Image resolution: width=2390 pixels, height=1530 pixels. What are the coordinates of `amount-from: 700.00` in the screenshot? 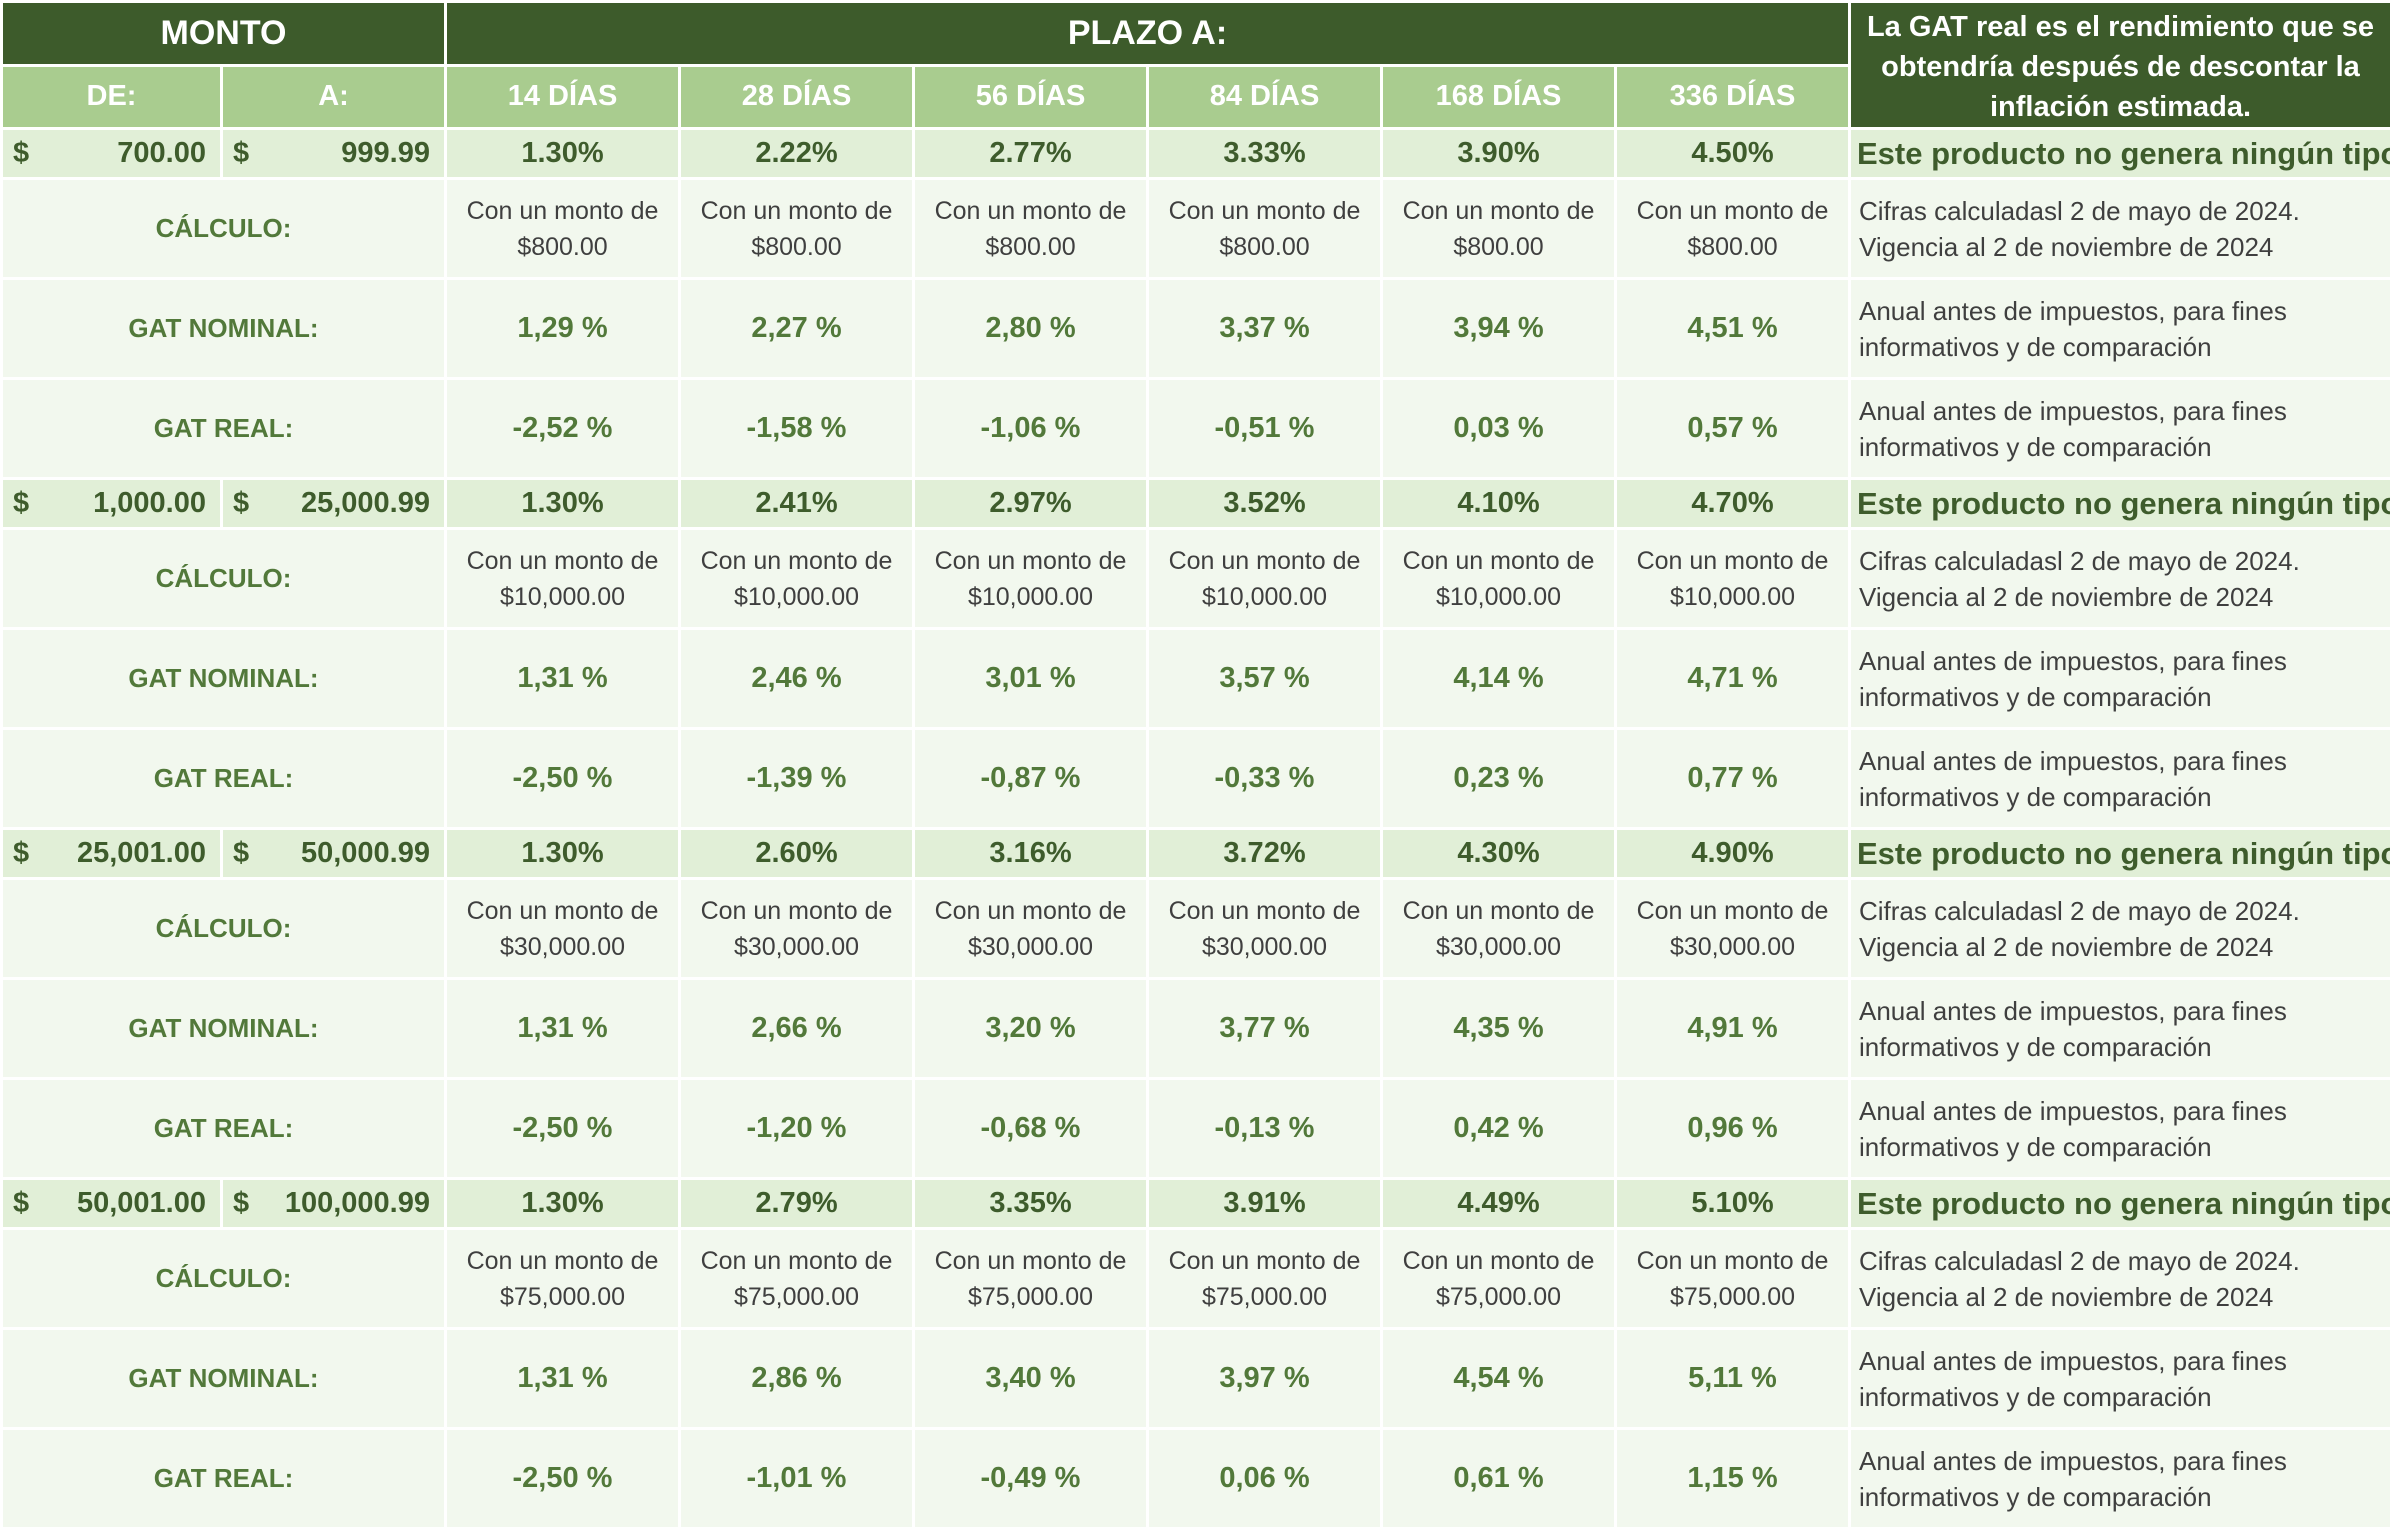 It's located at (161, 153).